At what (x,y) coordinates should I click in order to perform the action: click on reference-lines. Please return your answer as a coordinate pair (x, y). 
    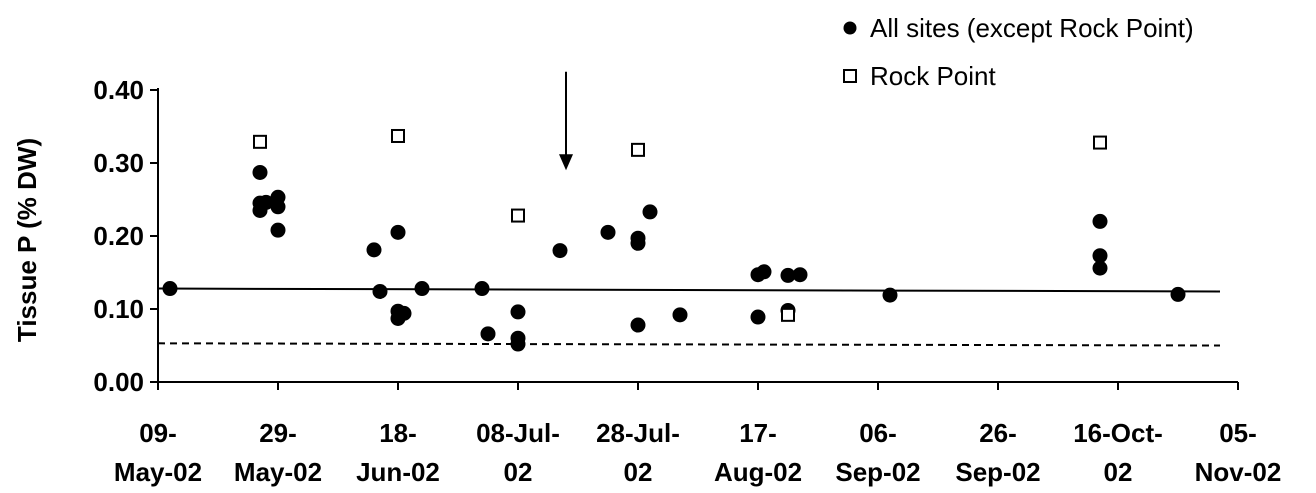
    Looking at the image, I should click on (689, 317).